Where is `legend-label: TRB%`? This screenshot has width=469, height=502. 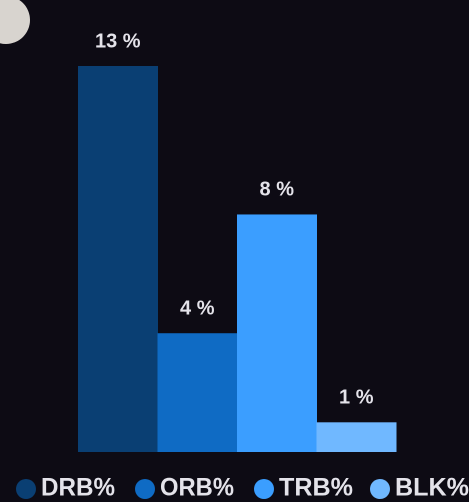
legend-label: TRB% is located at coordinates (316, 488).